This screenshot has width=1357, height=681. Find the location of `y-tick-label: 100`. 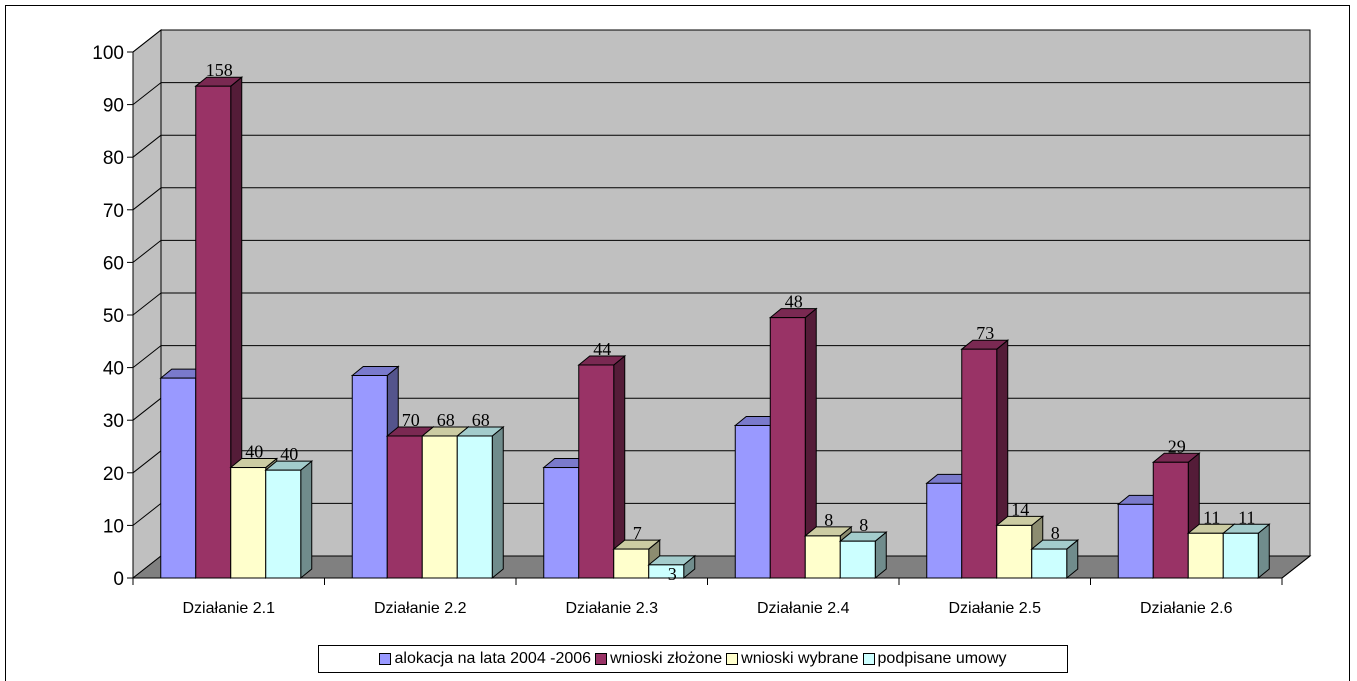

y-tick-label: 100 is located at coordinates (108, 53).